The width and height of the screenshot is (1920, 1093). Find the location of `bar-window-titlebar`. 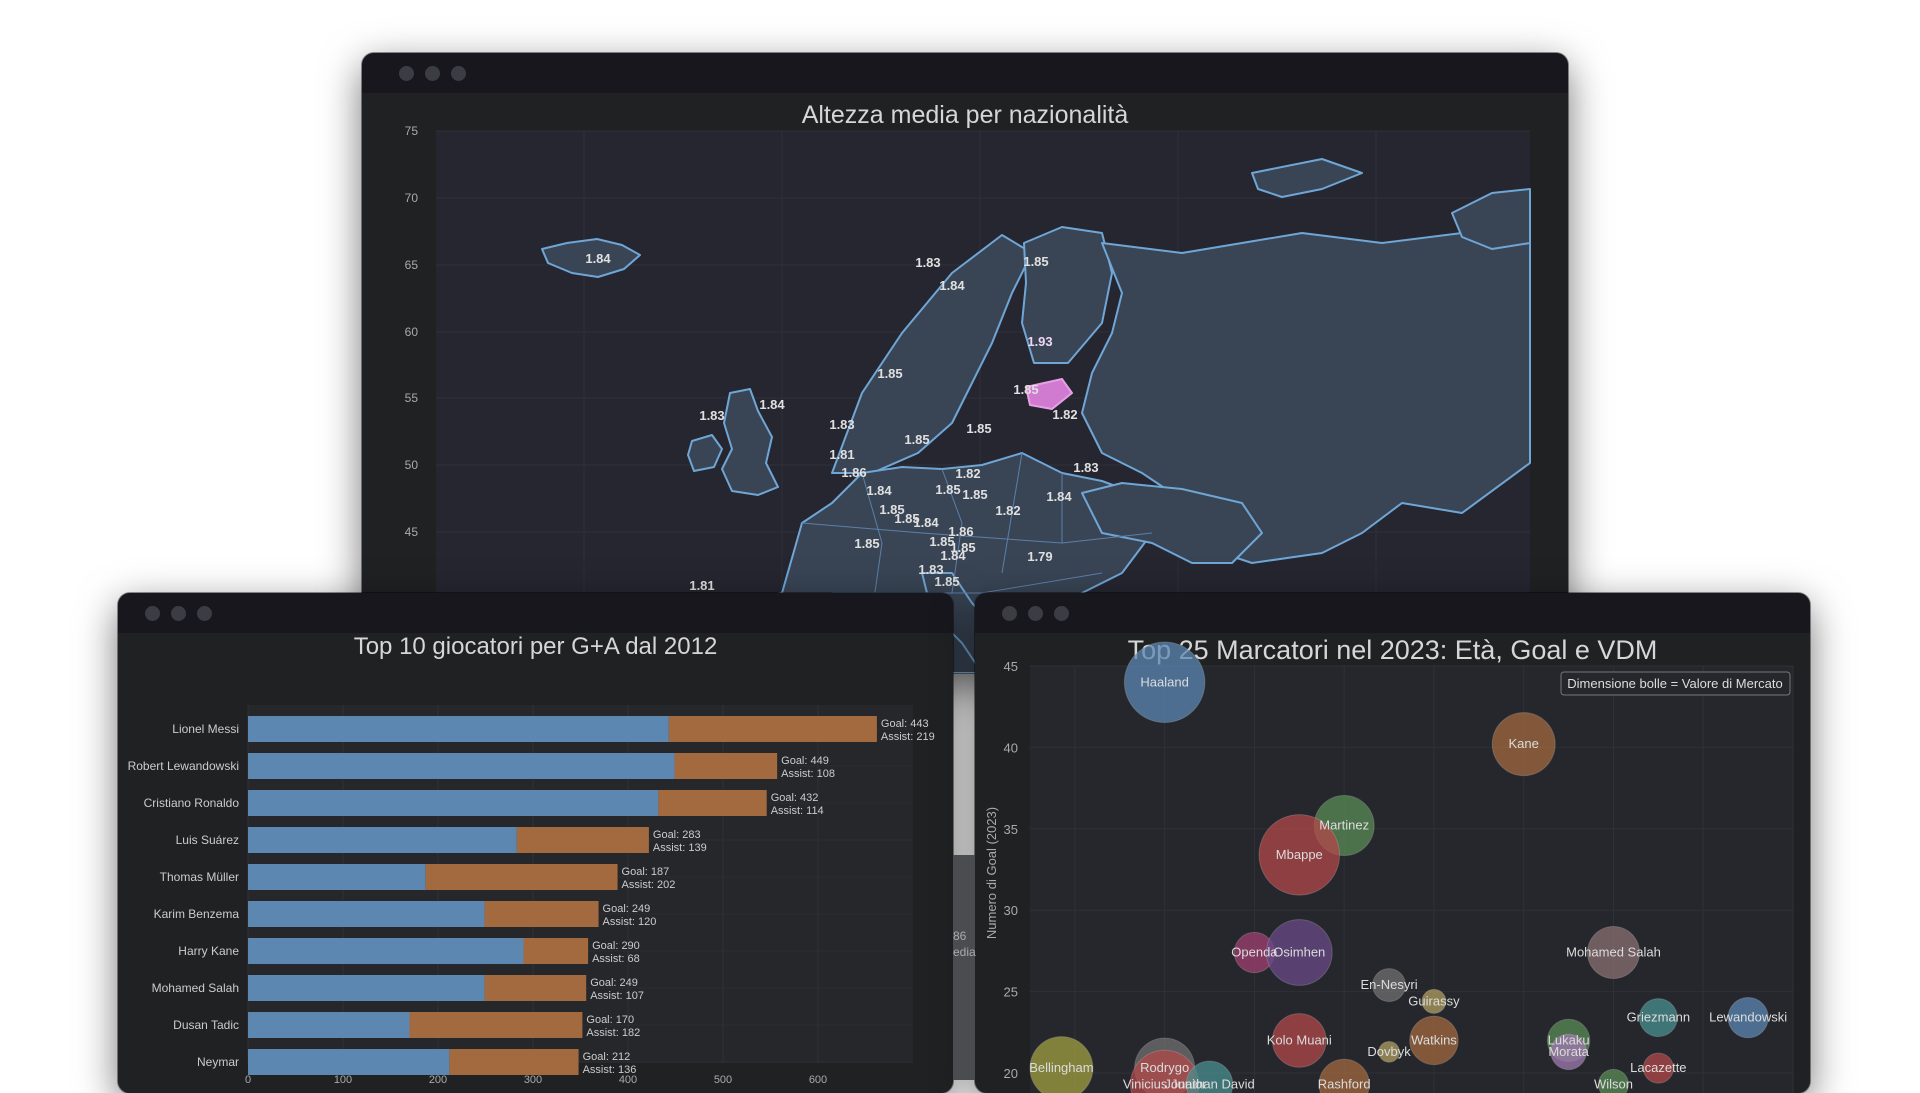

bar-window-titlebar is located at coordinates (535, 613).